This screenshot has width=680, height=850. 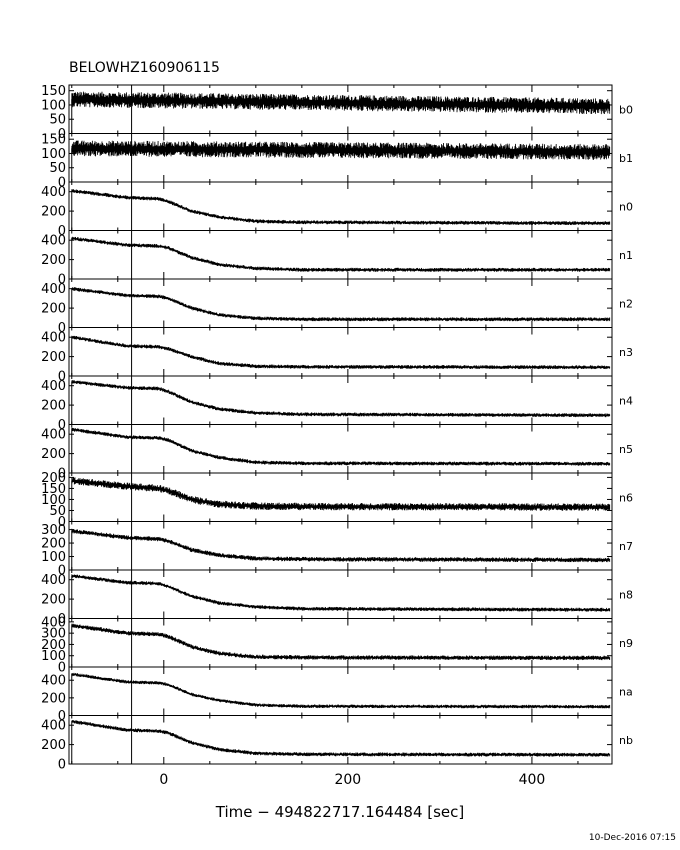 I want to click on panel-frame-na, so click(x=340, y=691).